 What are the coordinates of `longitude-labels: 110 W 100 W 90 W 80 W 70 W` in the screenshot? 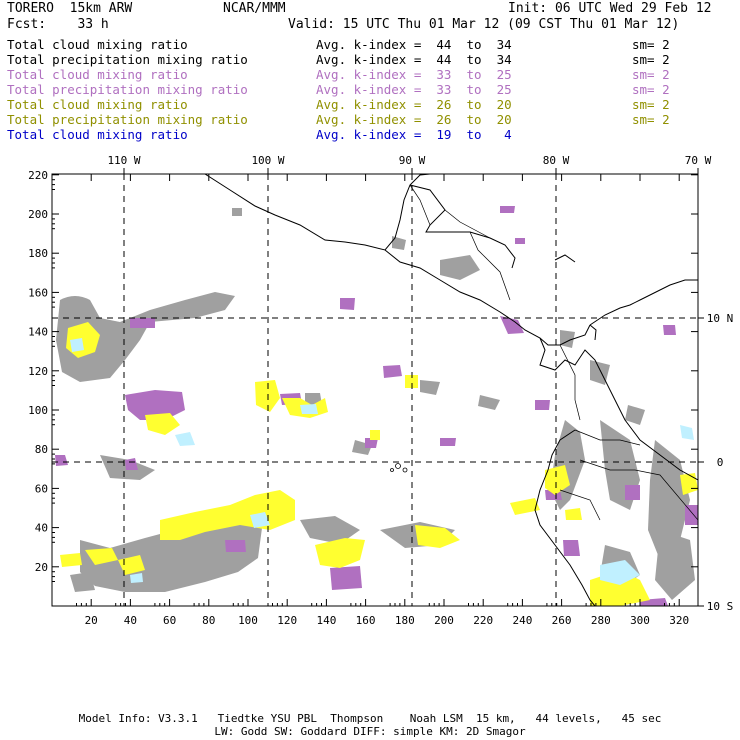 It's located at (409, 164).